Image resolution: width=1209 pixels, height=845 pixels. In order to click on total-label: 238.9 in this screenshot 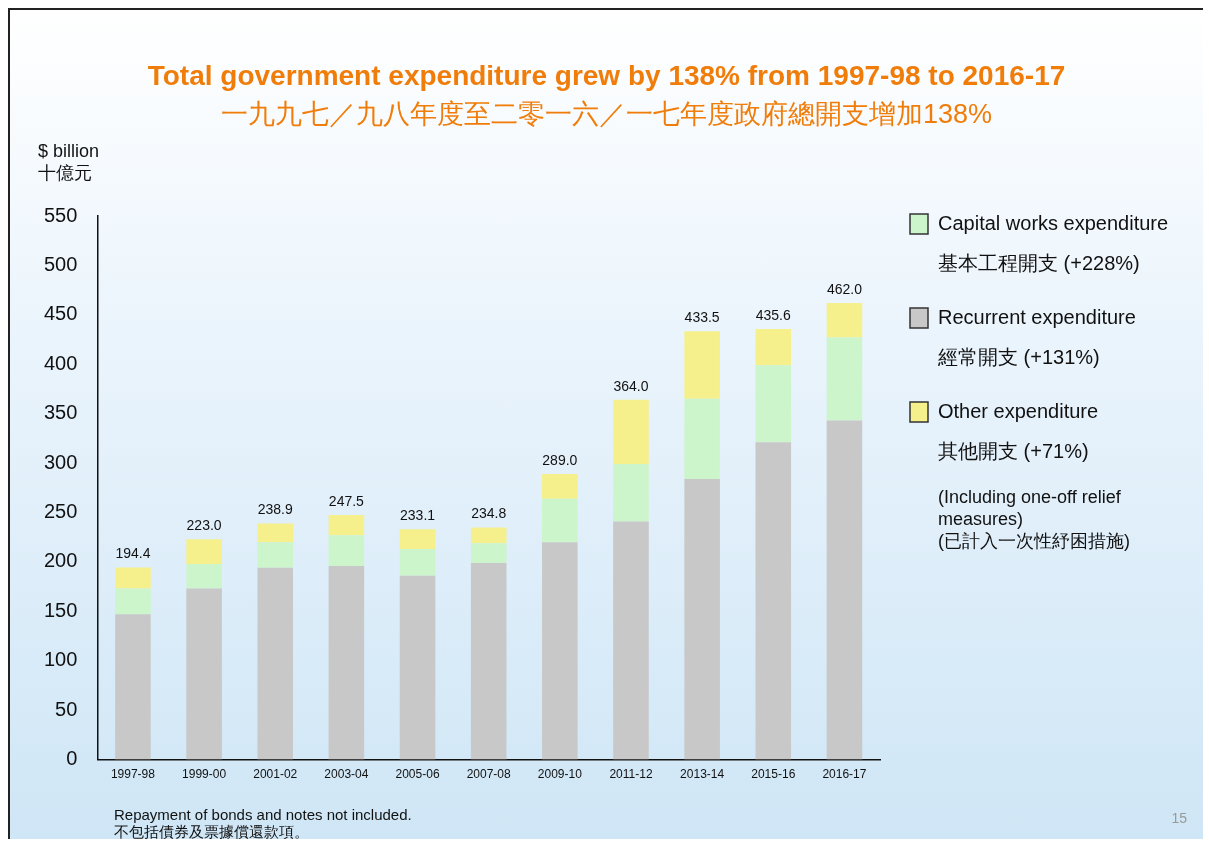, I will do `click(275, 509)`.